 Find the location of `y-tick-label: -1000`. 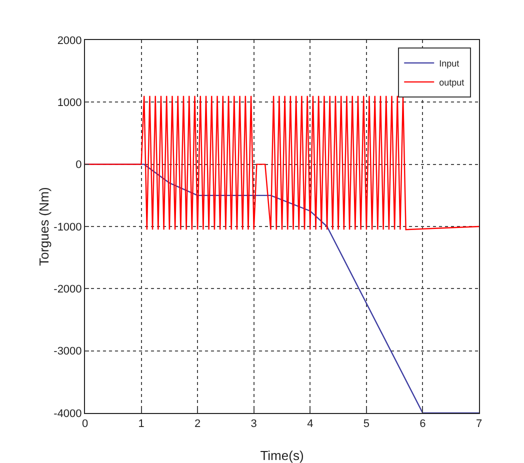

y-tick-label: -1000 is located at coordinates (68, 227).